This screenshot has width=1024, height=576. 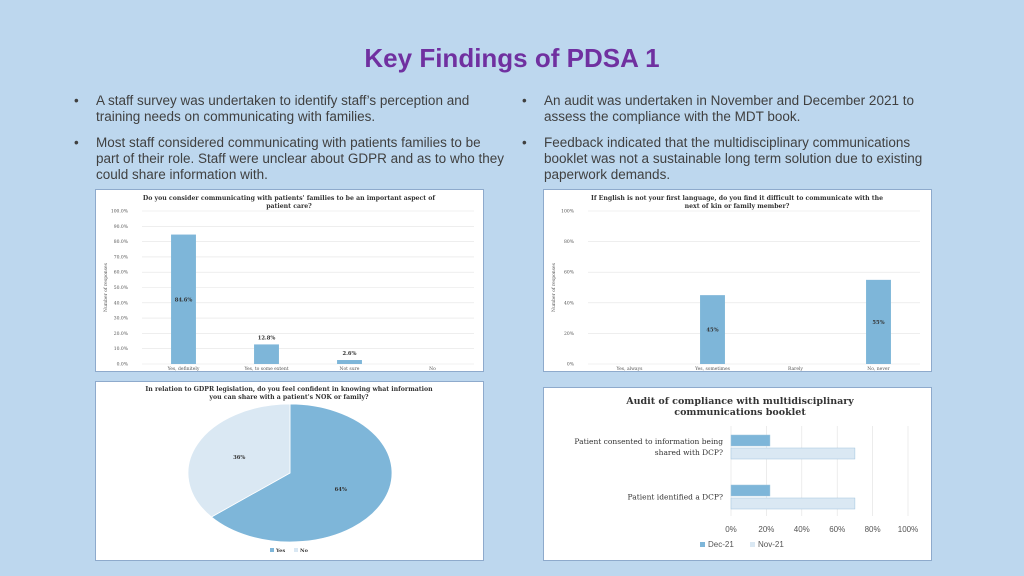 I want to click on x-tick-label: Yes, definitely, so click(x=183, y=368).